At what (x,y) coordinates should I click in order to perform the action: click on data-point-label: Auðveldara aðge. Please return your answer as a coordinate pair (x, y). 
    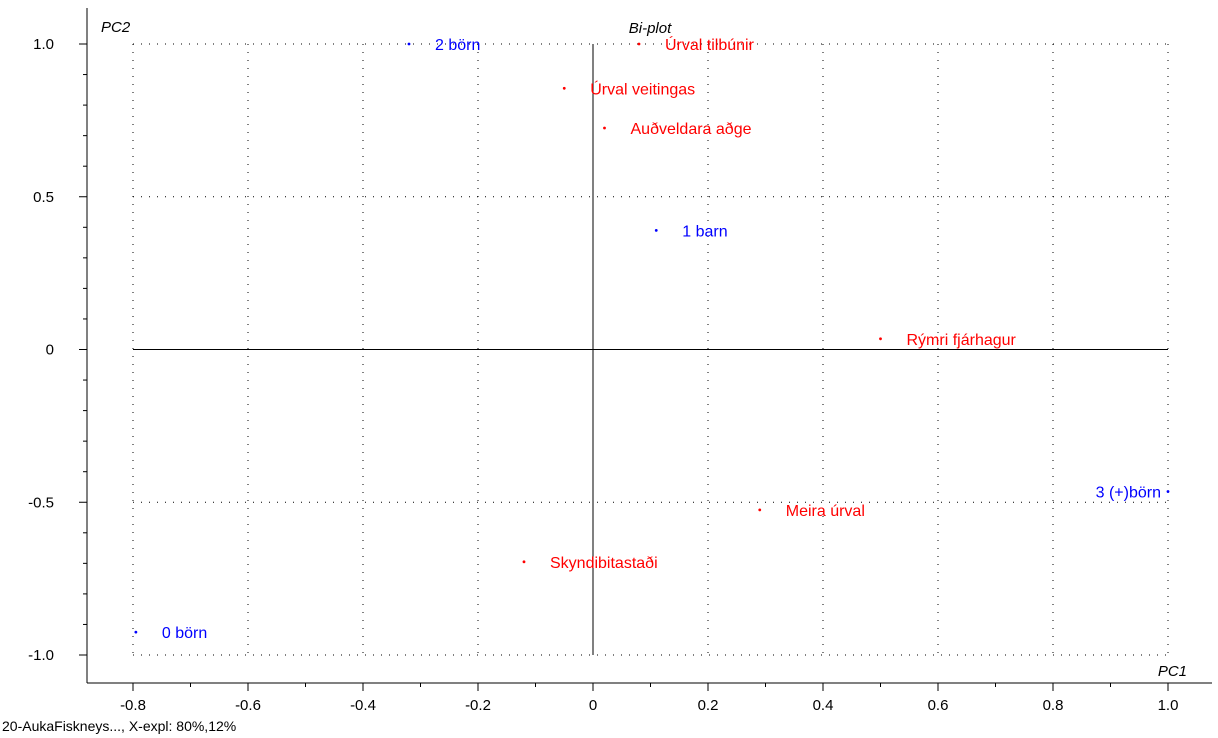
    Looking at the image, I should click on (691, 129).